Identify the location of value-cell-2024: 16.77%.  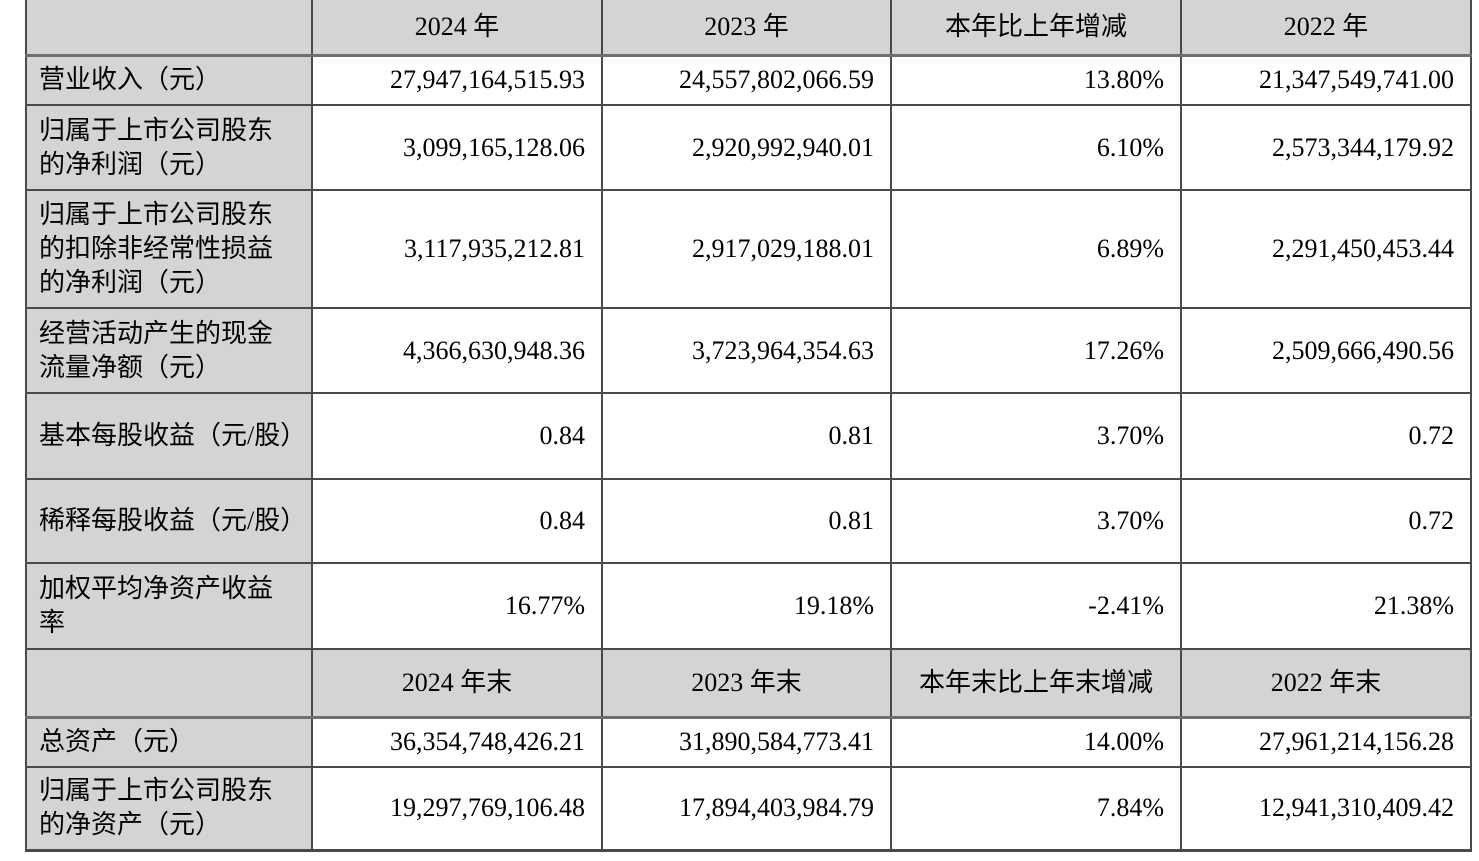
(457, 606).